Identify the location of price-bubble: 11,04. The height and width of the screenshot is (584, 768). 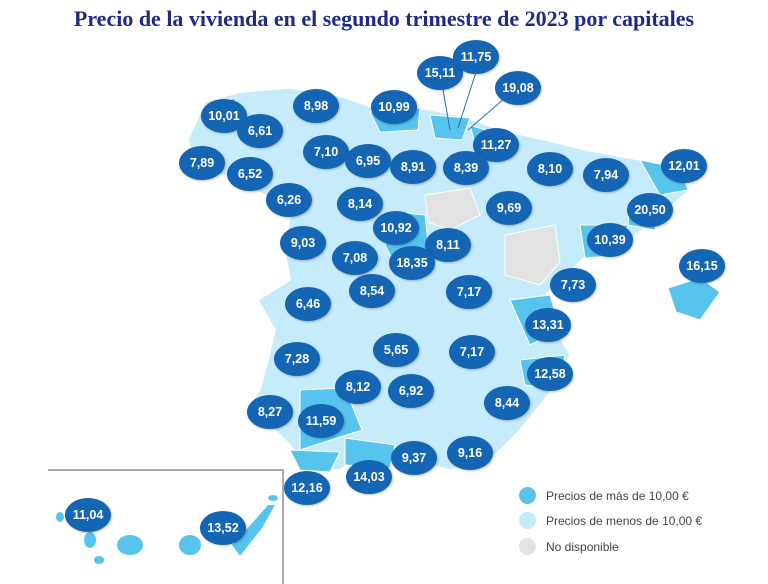
(88, 515).